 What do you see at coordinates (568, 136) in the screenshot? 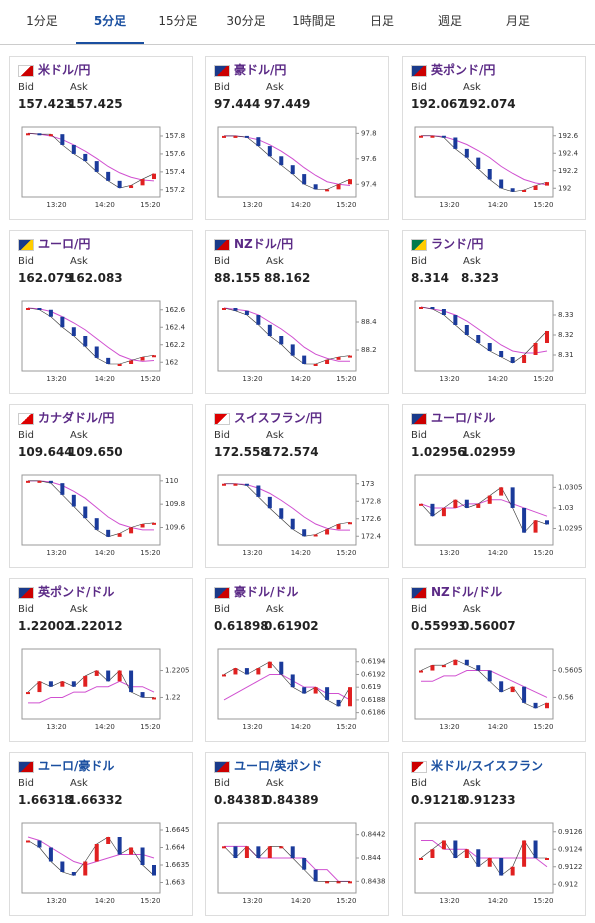
I see `y-tick-label: 192.6` at bounding box center [568, 136].